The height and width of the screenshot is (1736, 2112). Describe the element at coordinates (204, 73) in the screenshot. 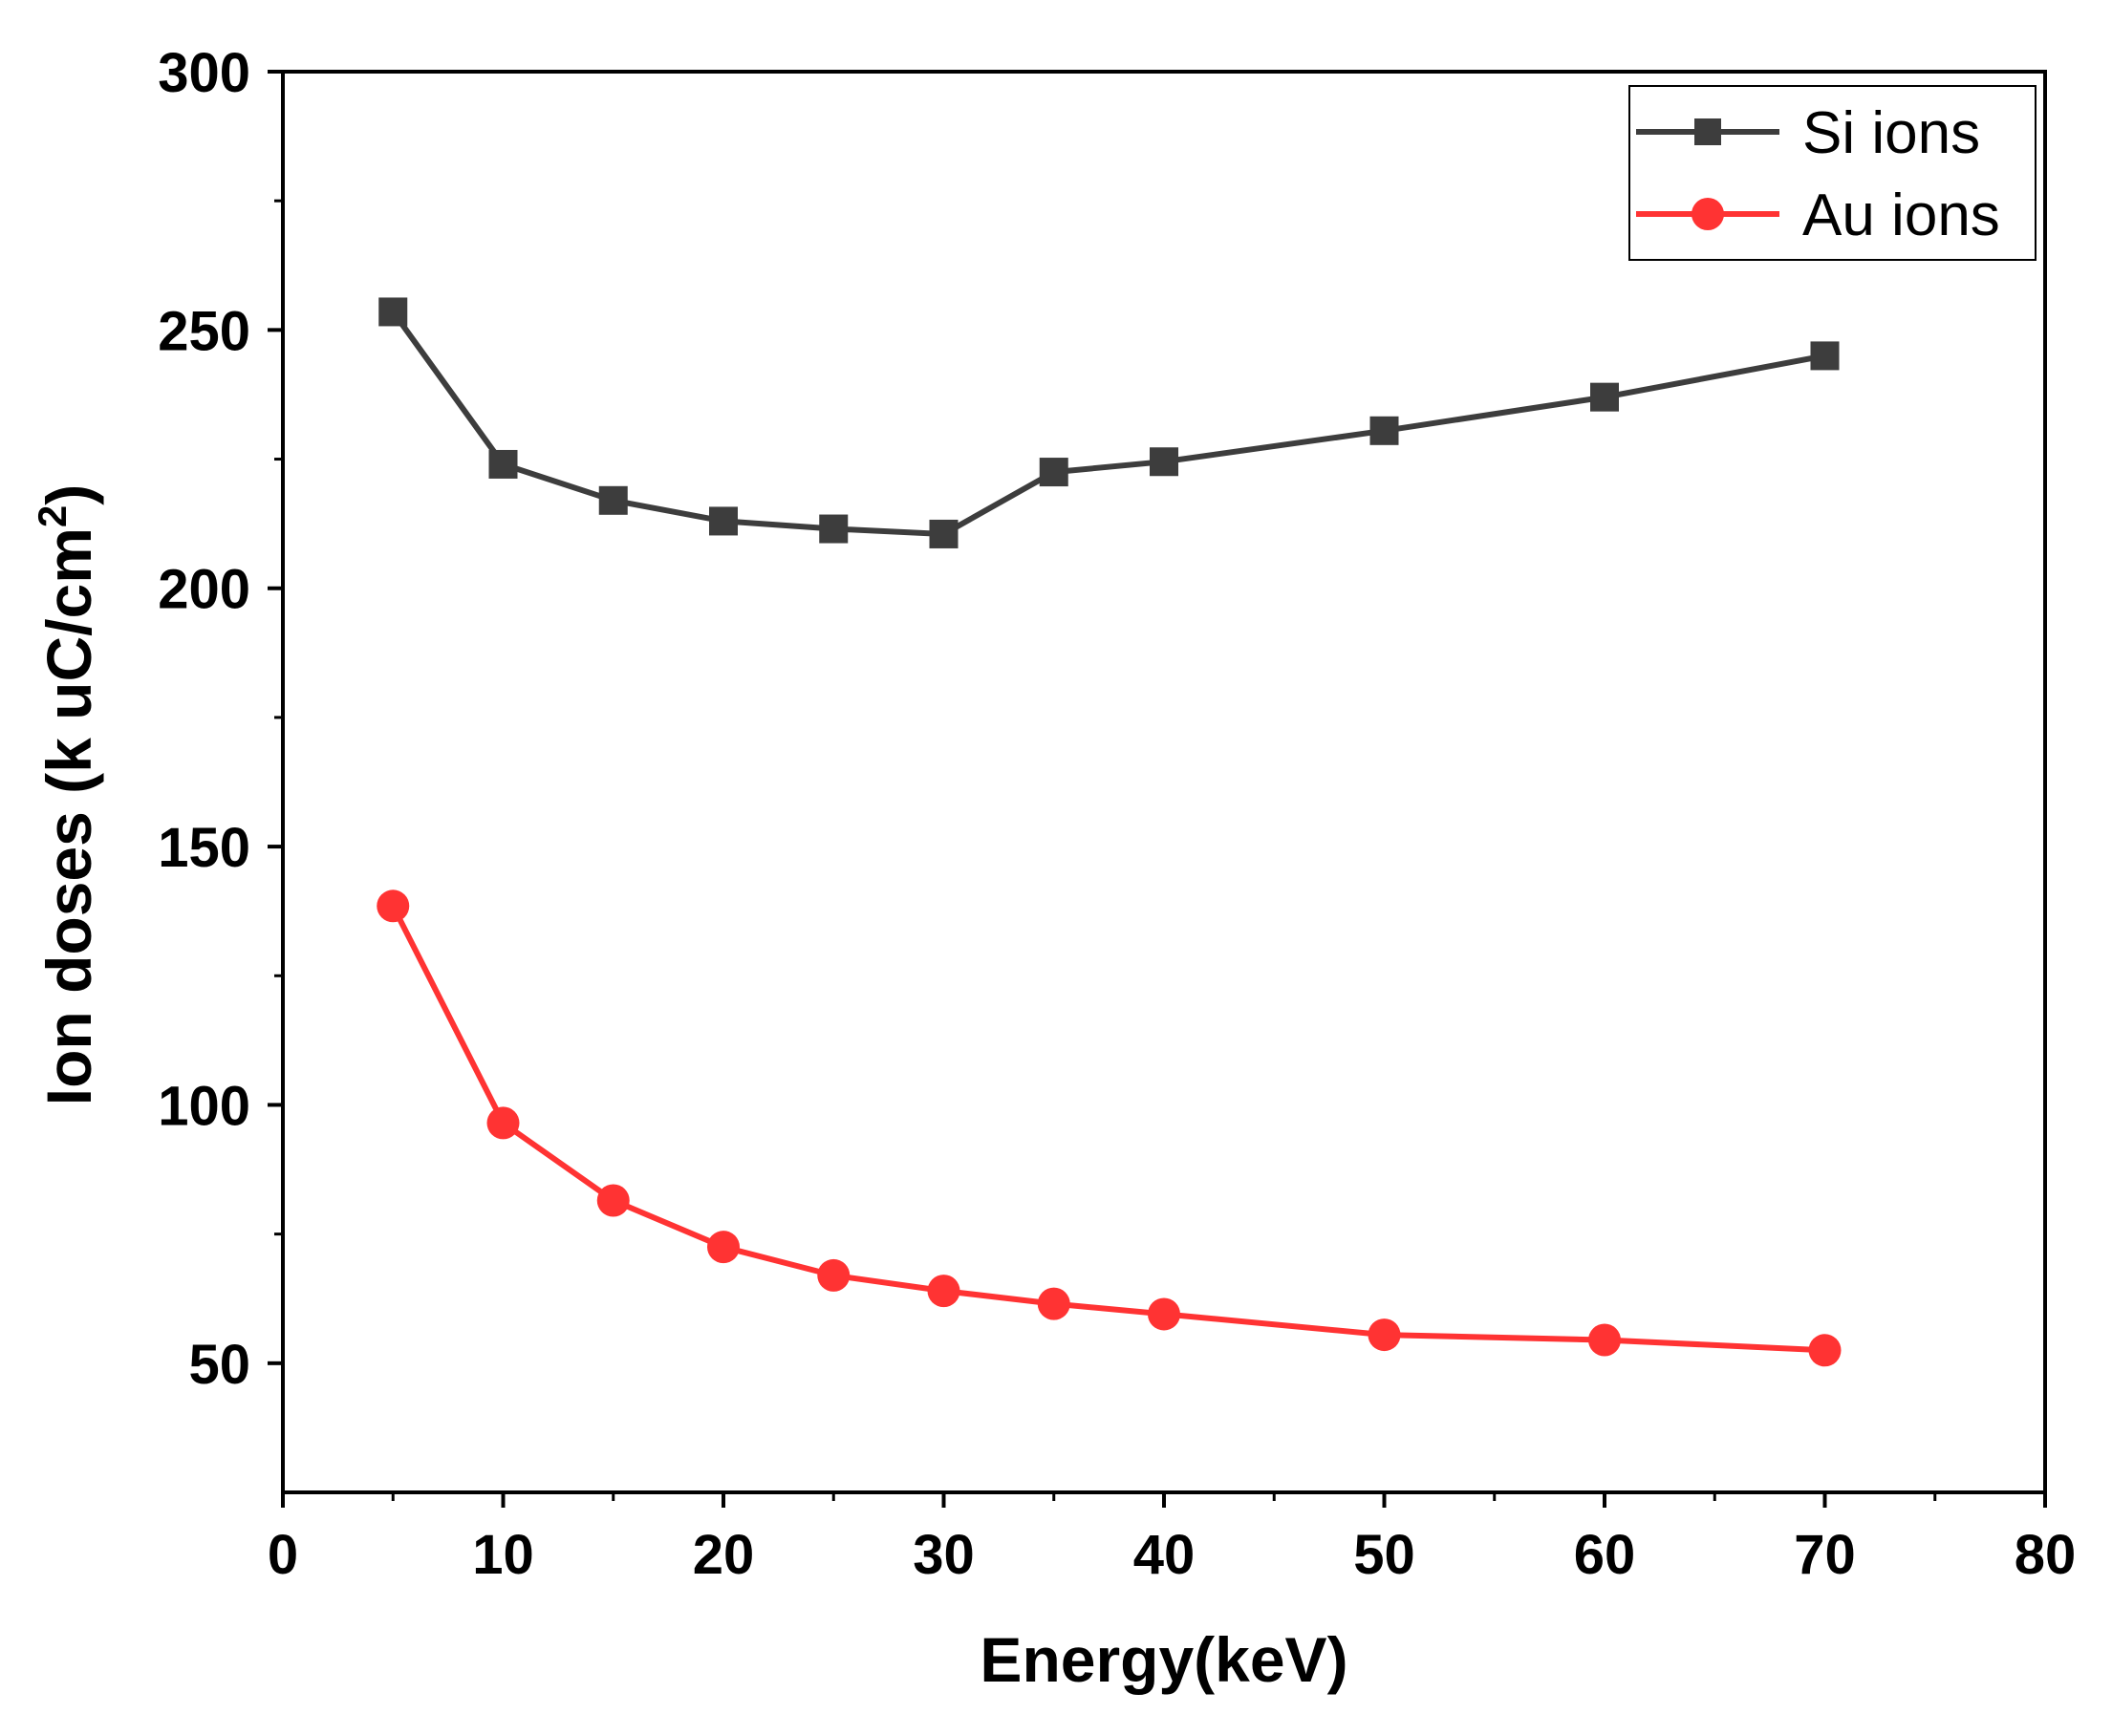

I see `y-tick-label-300: 300` at that location.